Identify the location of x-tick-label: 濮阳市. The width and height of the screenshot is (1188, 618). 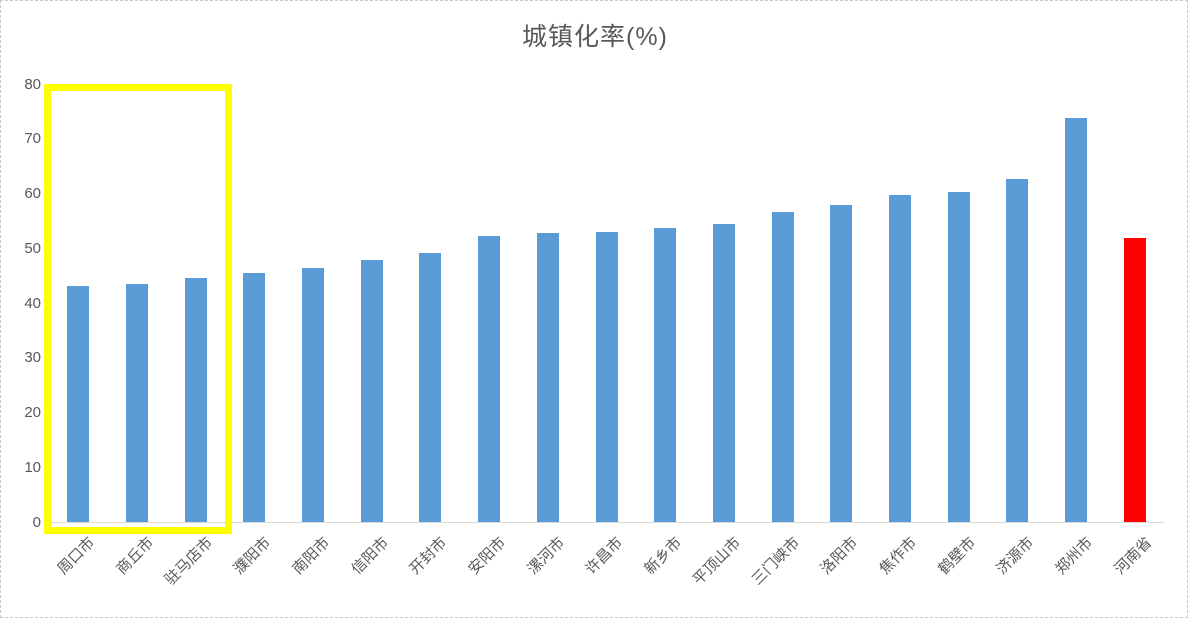
(252, 556).